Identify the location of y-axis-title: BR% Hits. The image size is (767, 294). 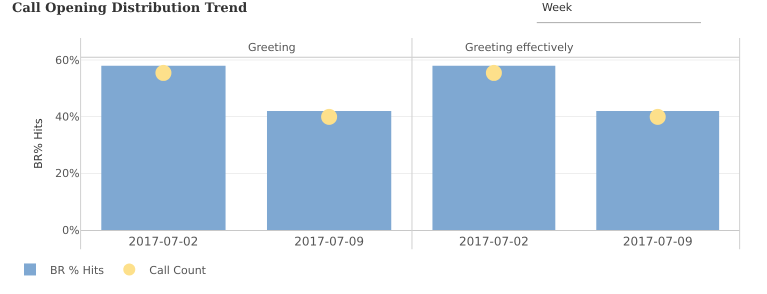
(38, 143).